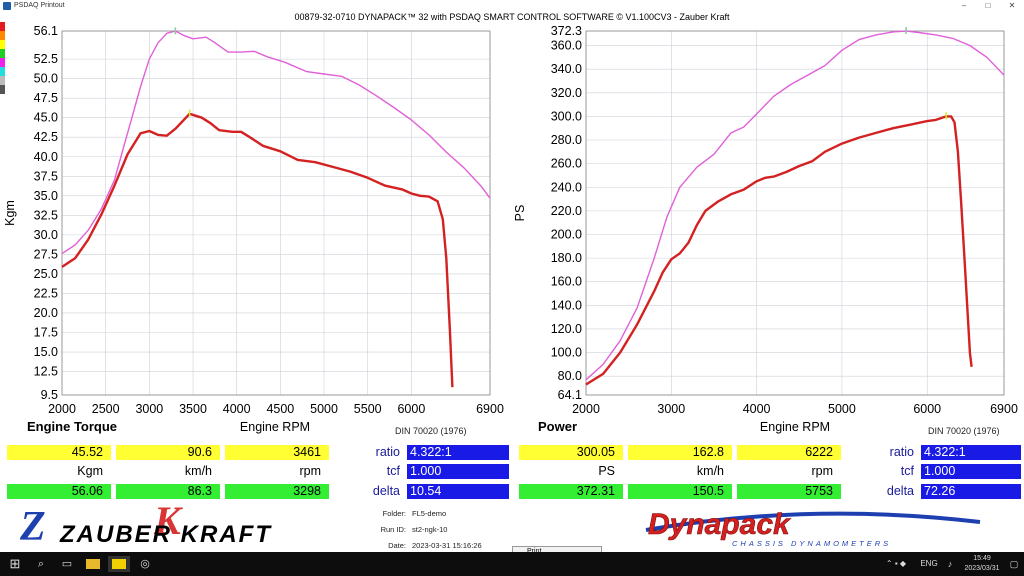 The width and height of the screenshot is (1024, 576). What do you see at coordinates (982, 558) in the screenshot?
I see `clock-time: 15:49` at bounding box center [982, 558].